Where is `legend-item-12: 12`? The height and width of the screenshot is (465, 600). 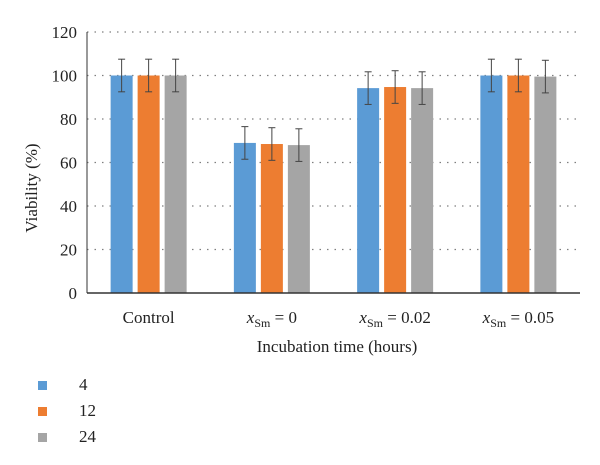
legend-item-12: 12 is located at coordinates (67, 411).